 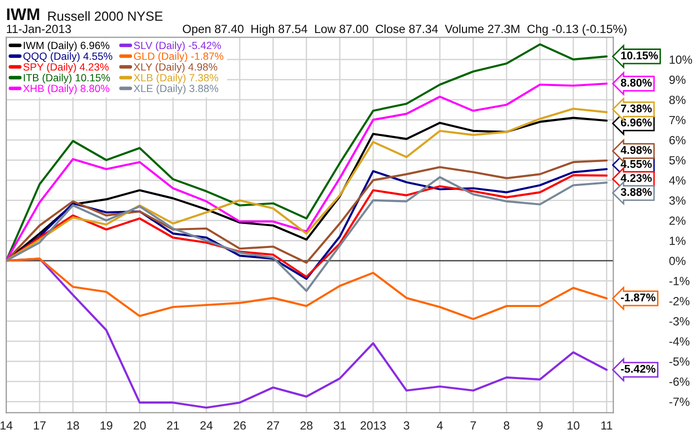 I want to click on x-tick-label: 9, so click(x=540, y=425).